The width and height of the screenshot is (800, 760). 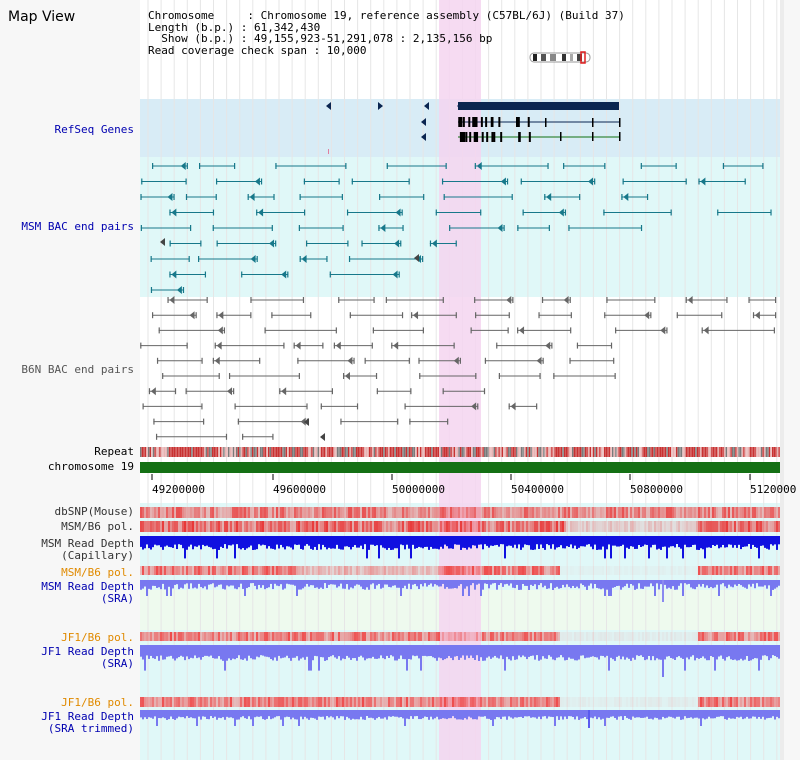 I want to click on track-label-jf1-depth: JF1 Read Depth (SRA), so click(x=87, y=658).